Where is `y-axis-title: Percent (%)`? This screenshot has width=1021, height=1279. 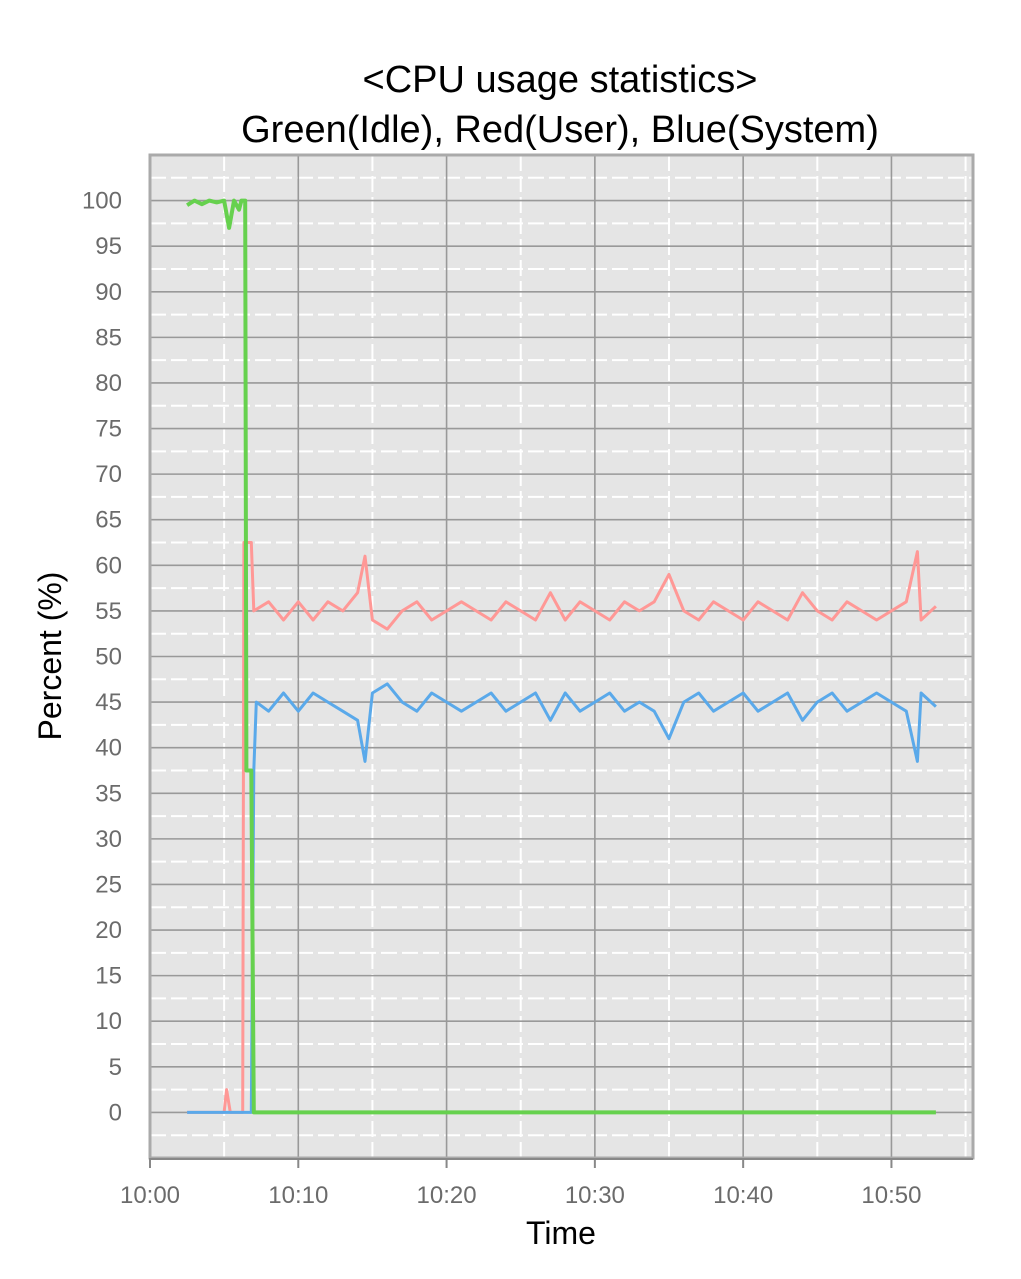
y-axis-title: Percent (%) is located at coordinates (50, 656).